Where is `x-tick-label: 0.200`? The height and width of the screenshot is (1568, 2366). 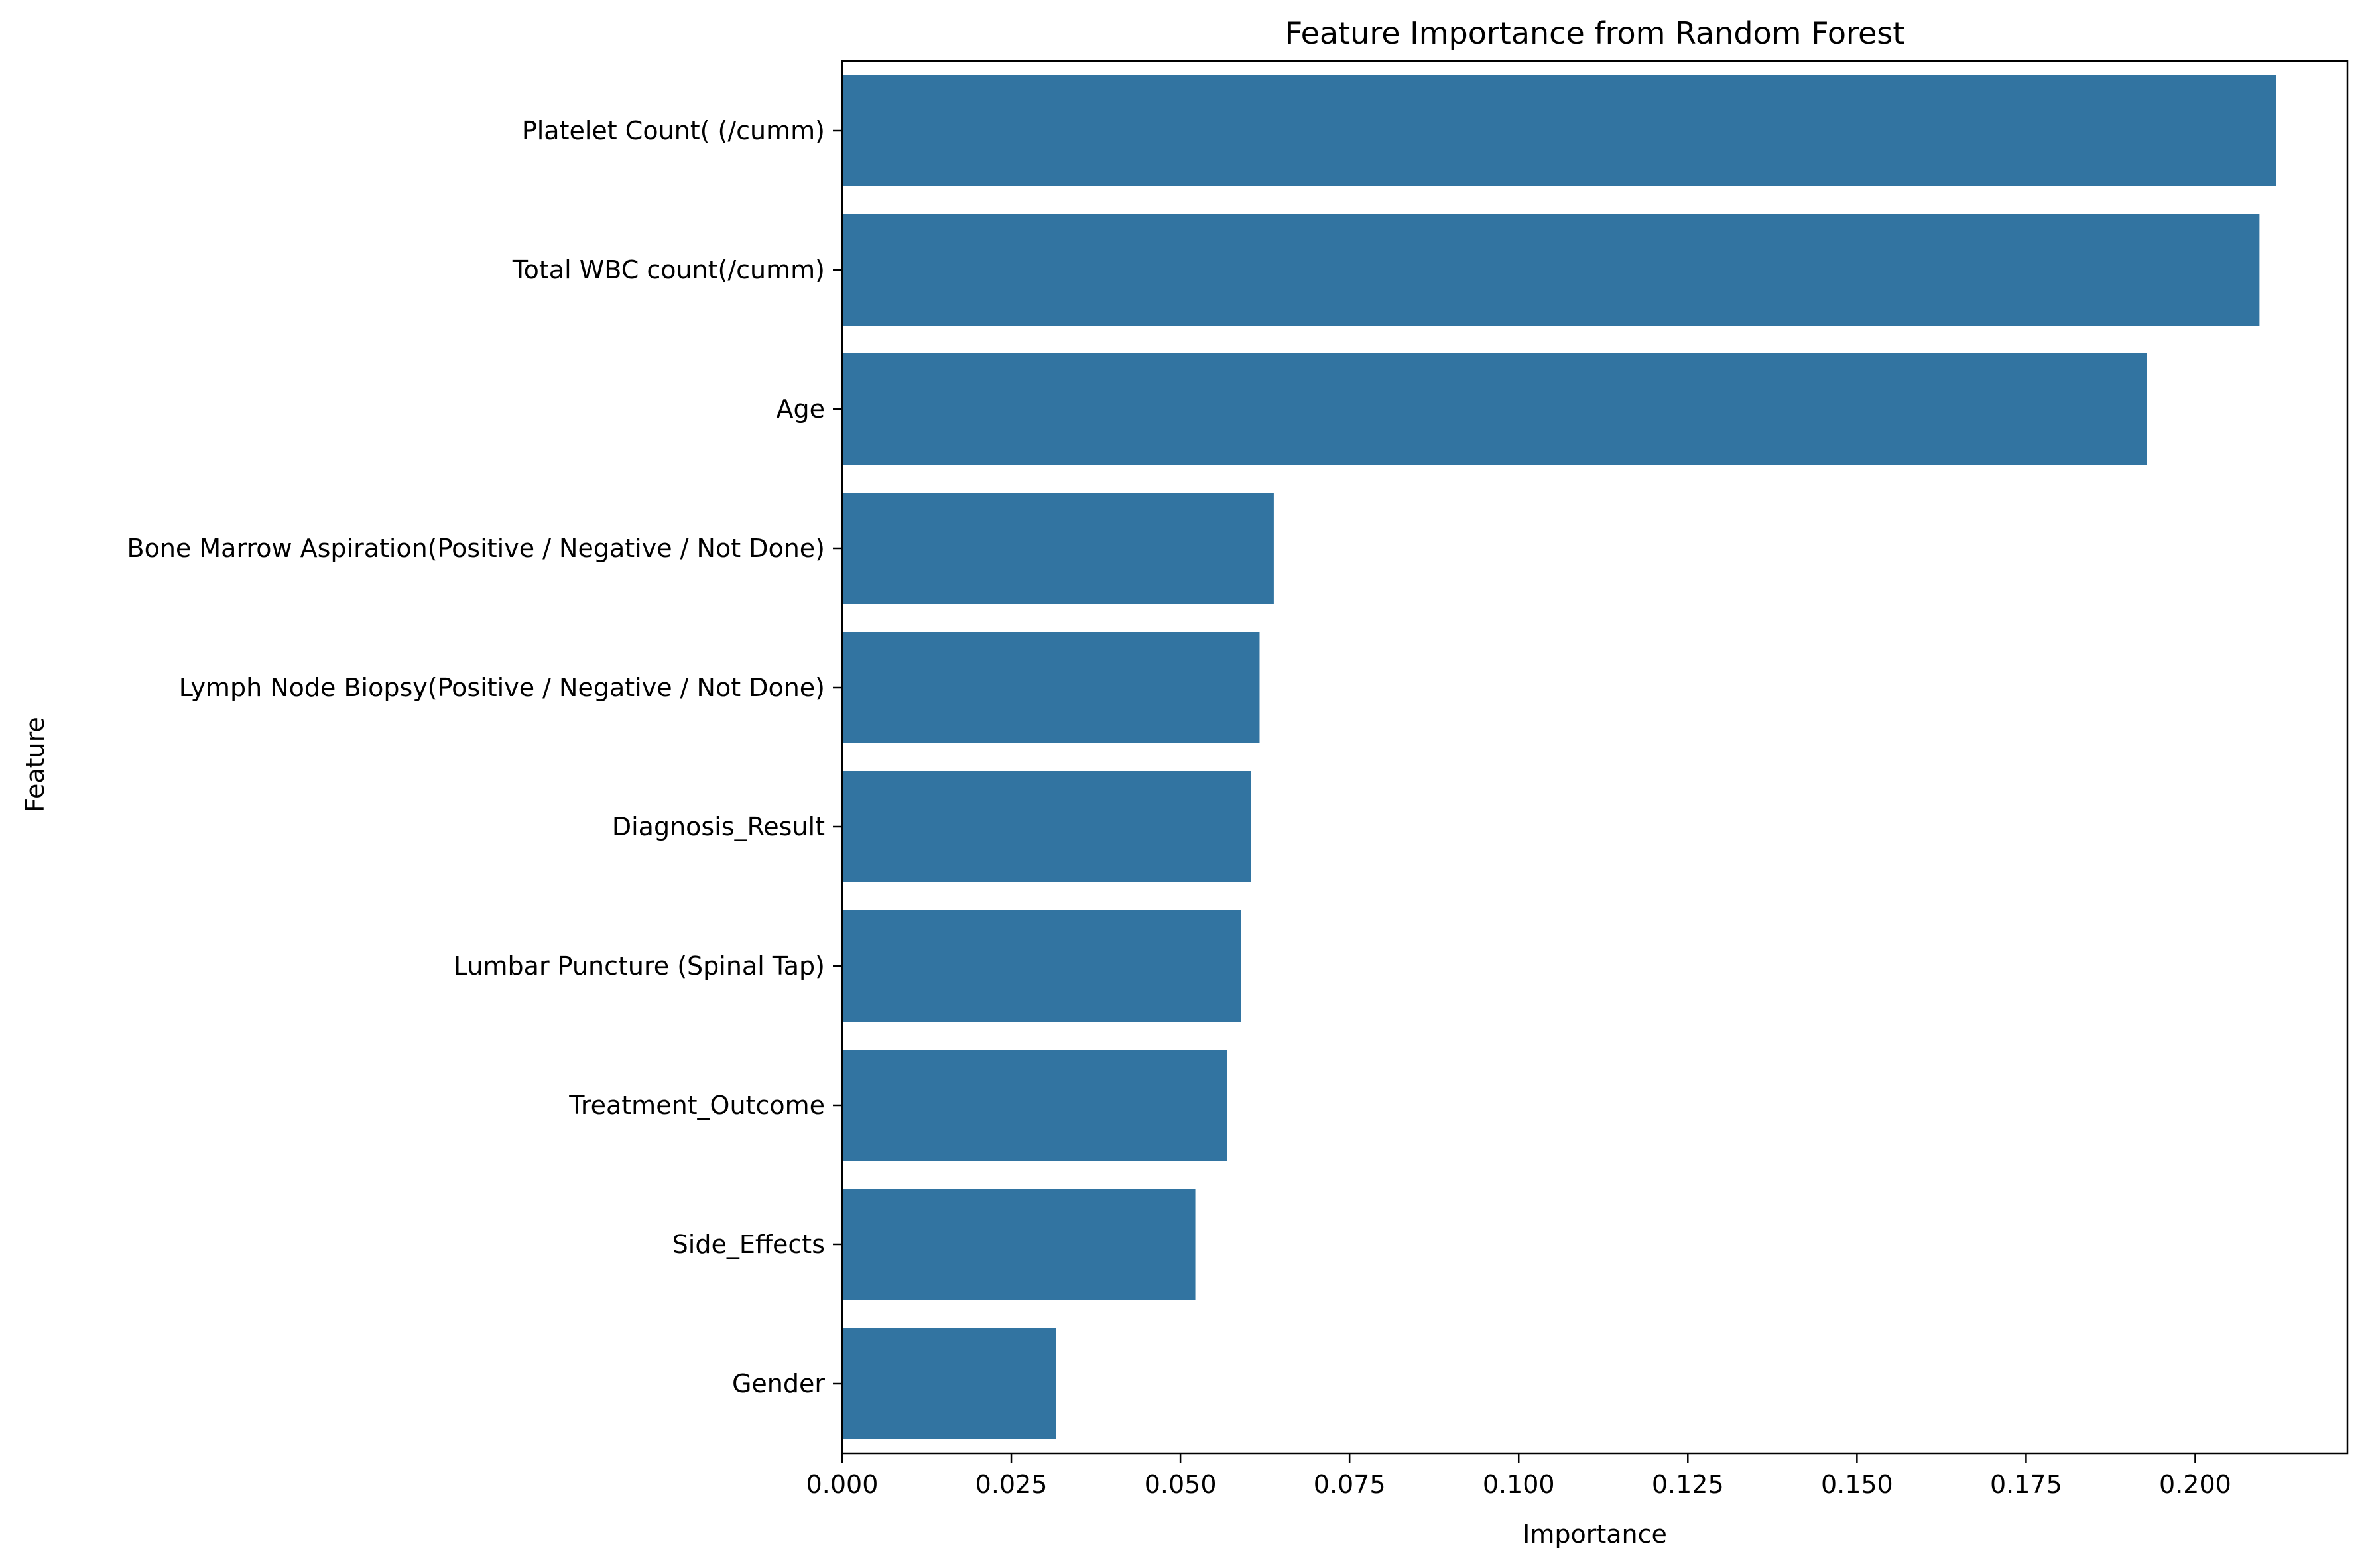
x-tick-label: 0.200 is located at coordinates (2195, 1484).